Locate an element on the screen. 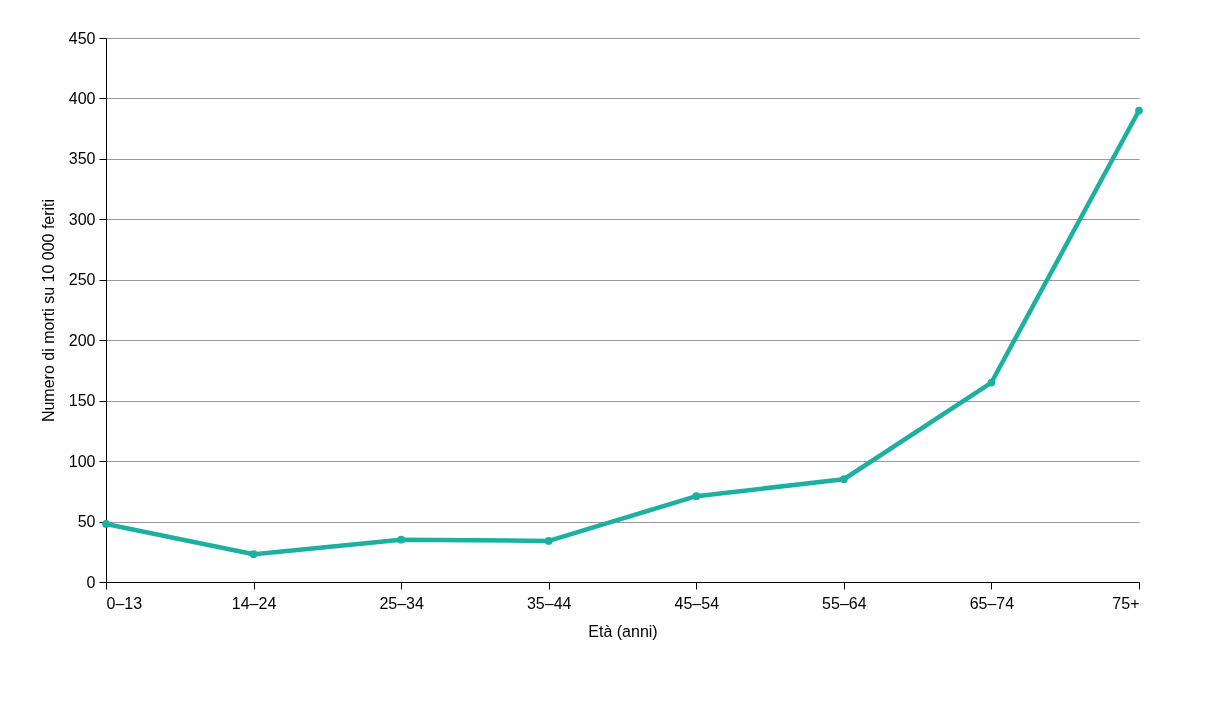 The height and width of the screenshot is (709, 1230). y-tick-label: 400 is located at coordinates (82, 98).